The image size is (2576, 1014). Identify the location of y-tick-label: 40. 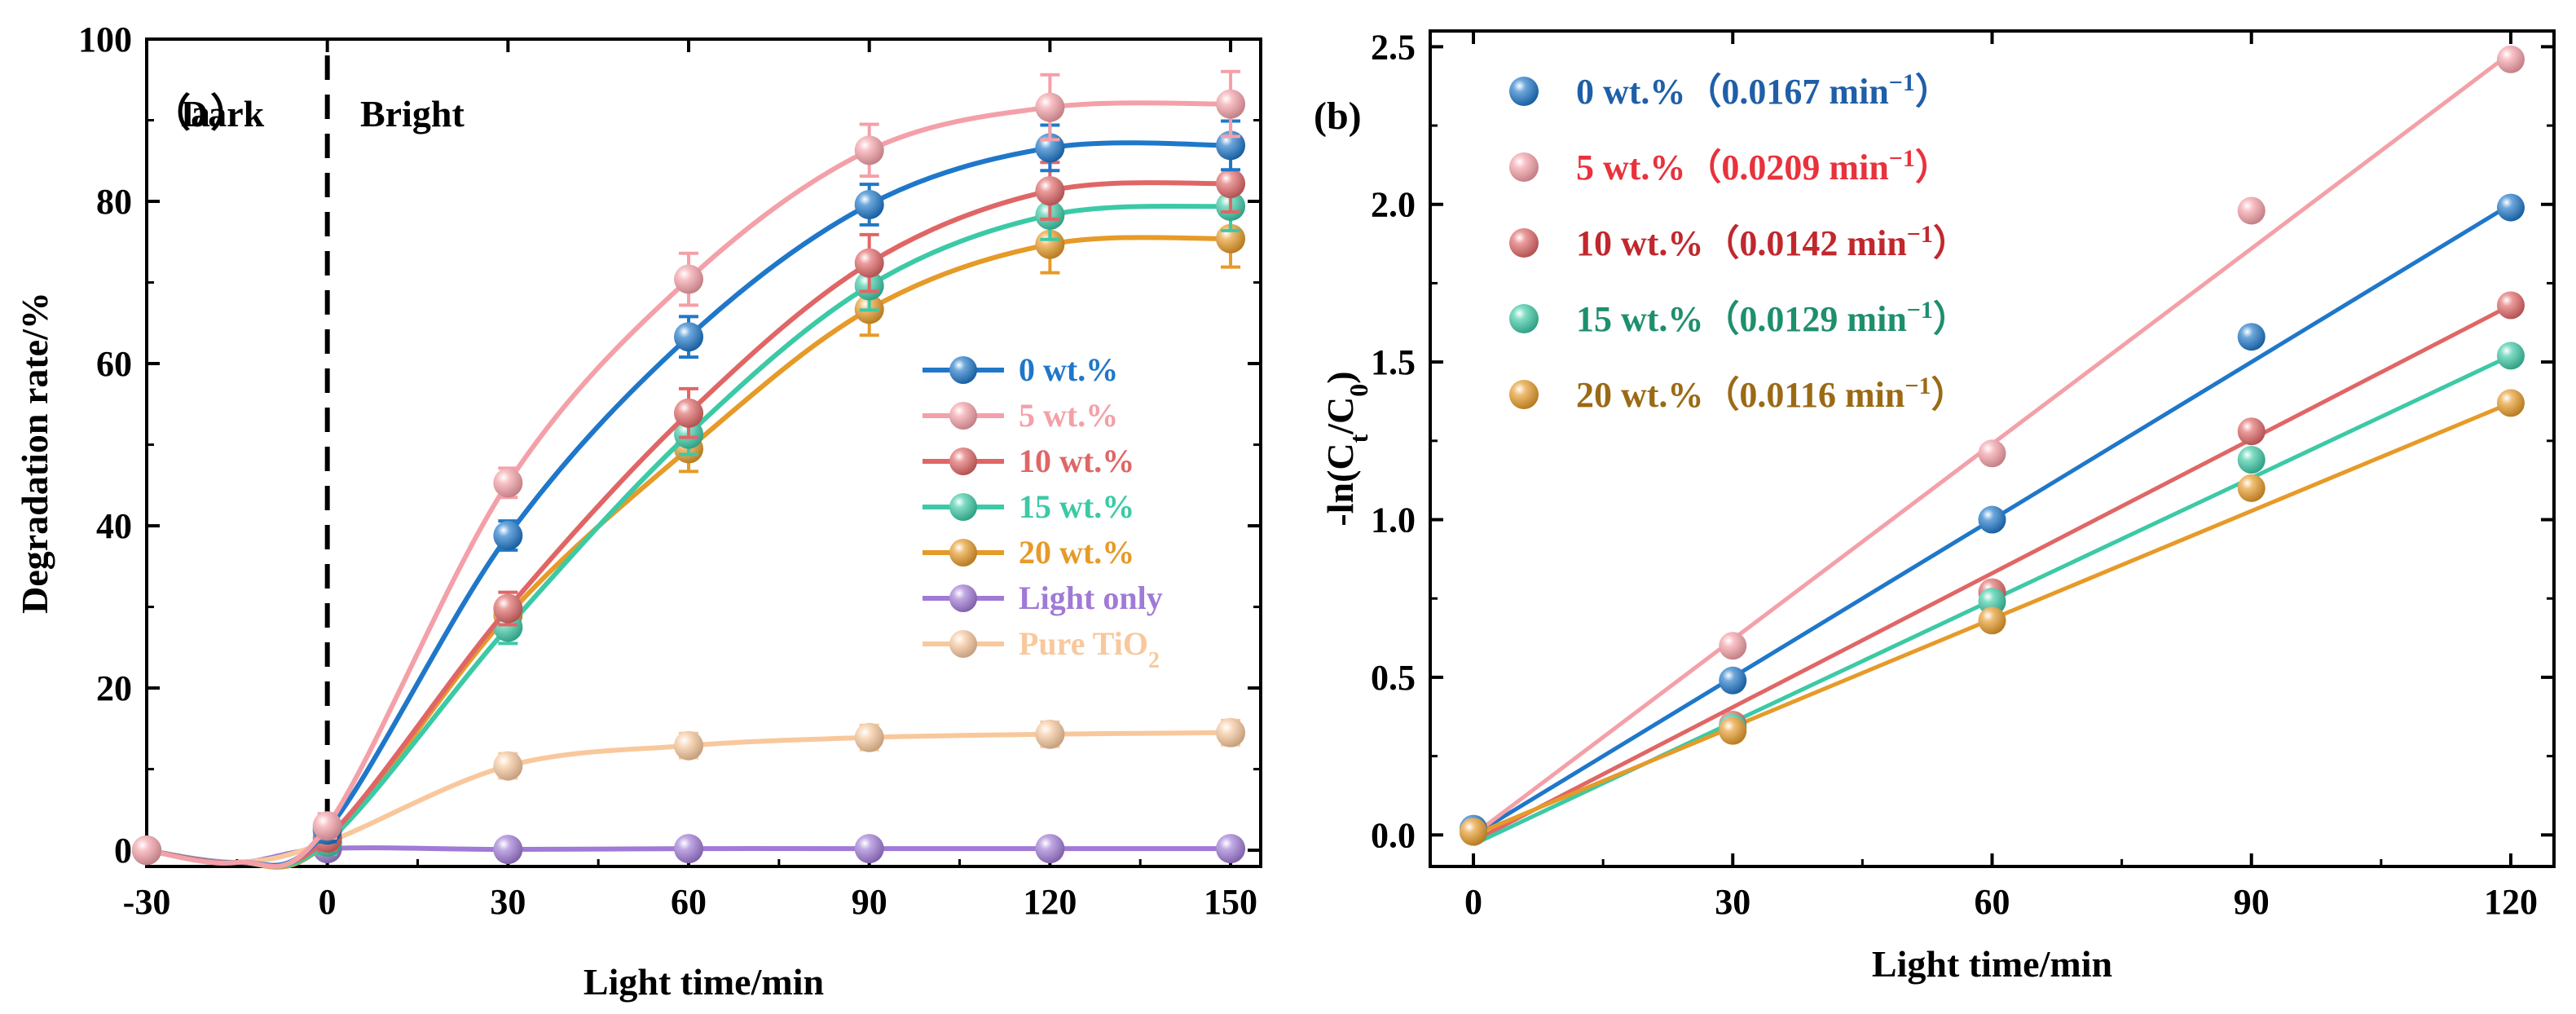
(114, 526).